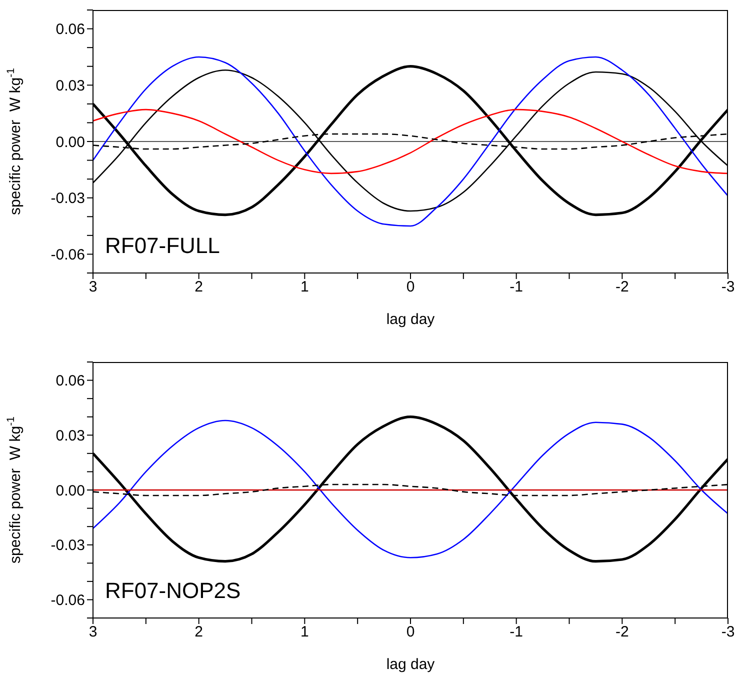  What do you see at coordinates (173, 591) in the screenshot?
I see `annotation: RF07-NOP2S` at bounding box center [173, 591].